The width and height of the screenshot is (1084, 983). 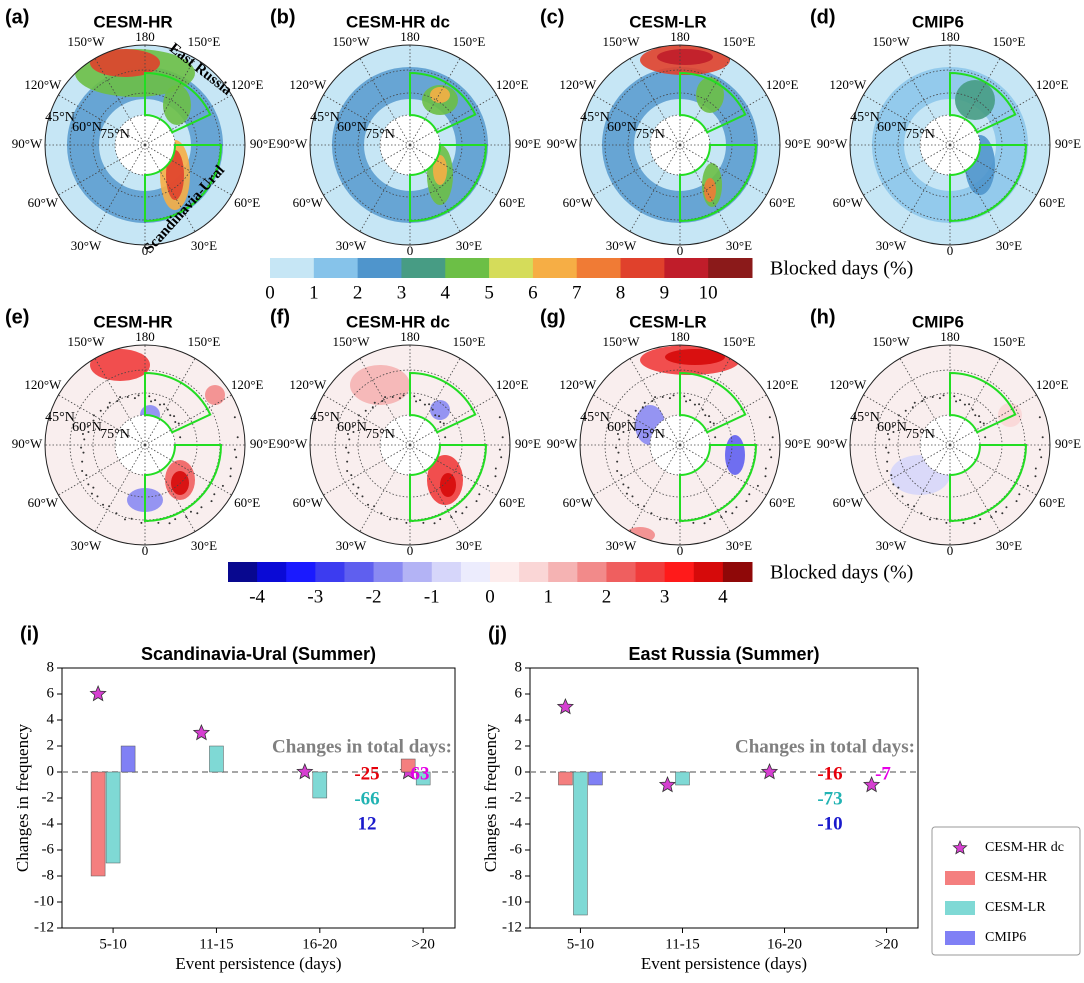 What do you see at coordinates (145, 336) in the screenshot?
I see `longitude-label: 180` at bounding box center [145, 336].